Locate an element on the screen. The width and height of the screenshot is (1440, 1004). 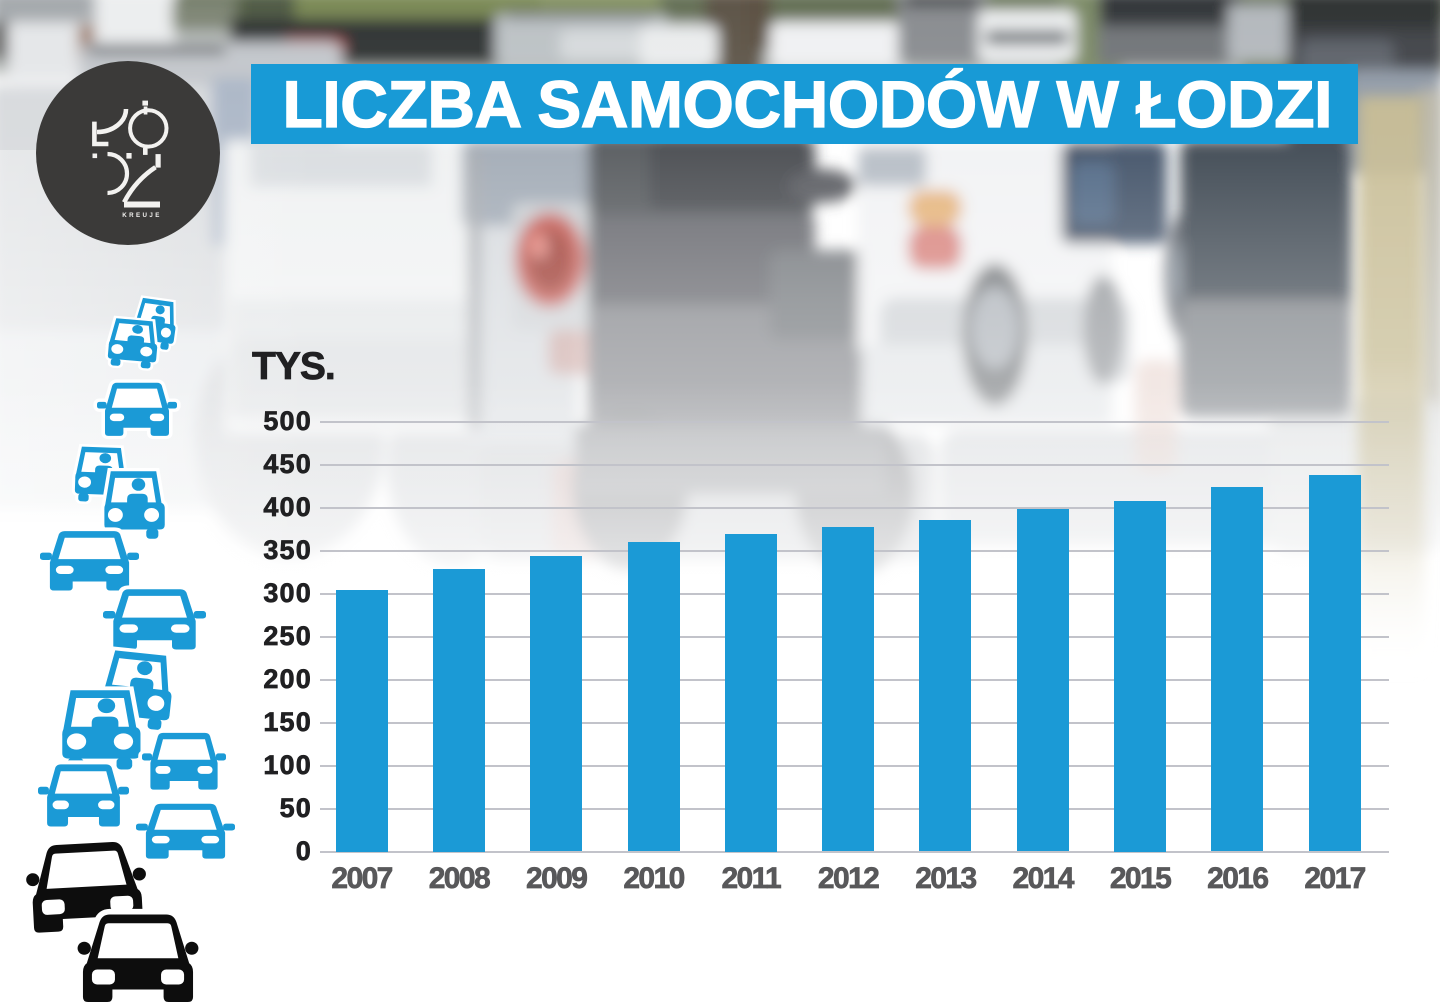
svg-text: KREUJE is located at coordinates (142, 215).